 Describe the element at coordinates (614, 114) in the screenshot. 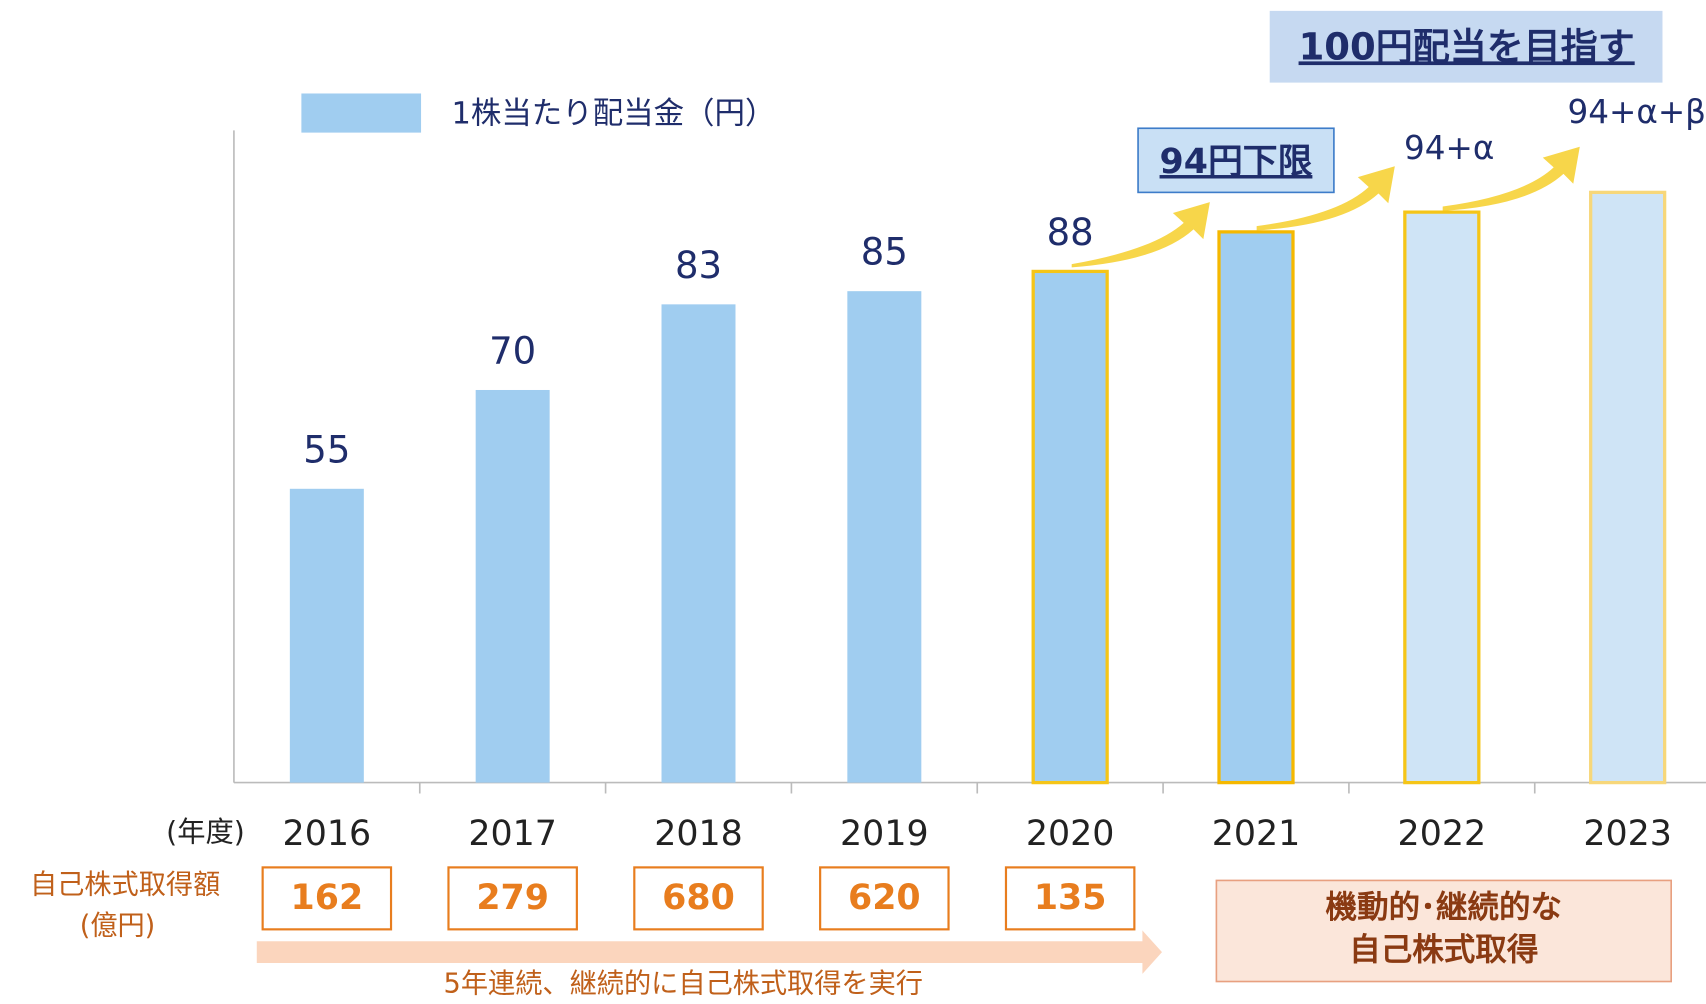

I see `legend-text: 1株当たり配当金（円）` at that location.